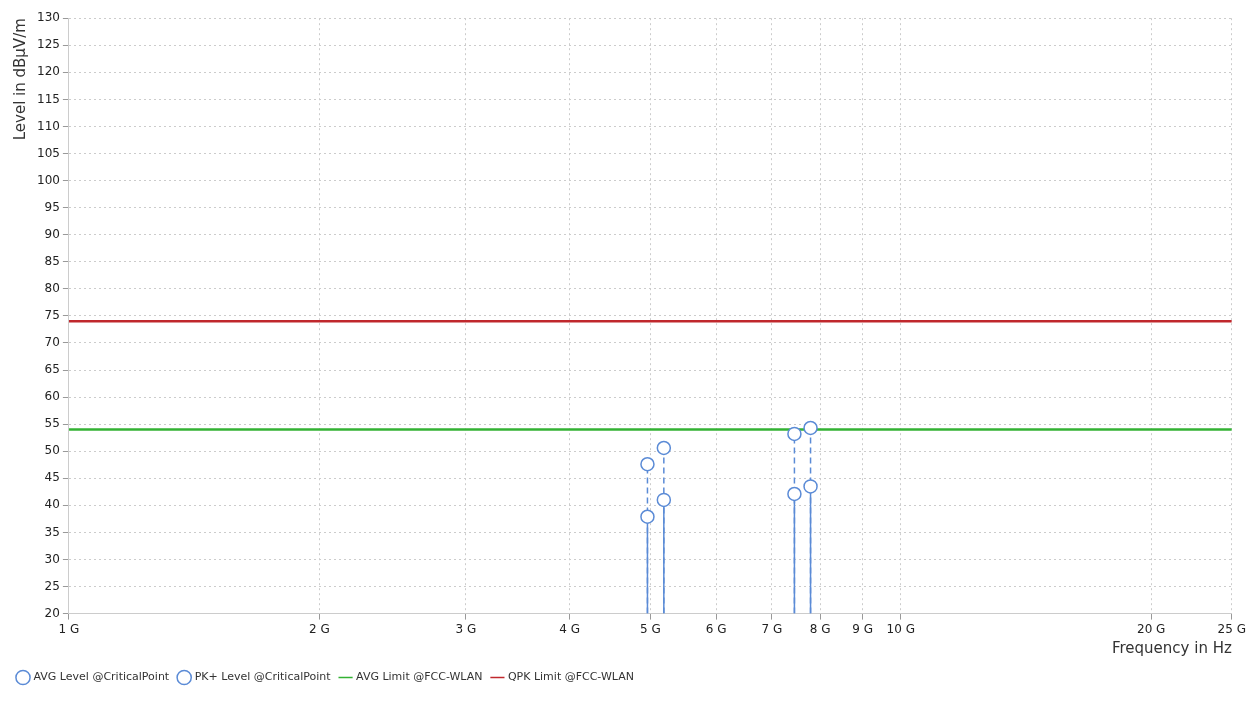 This screenshot has height=701, width=1257. I want to click on y-tick-label: 80, so click(52, 287).